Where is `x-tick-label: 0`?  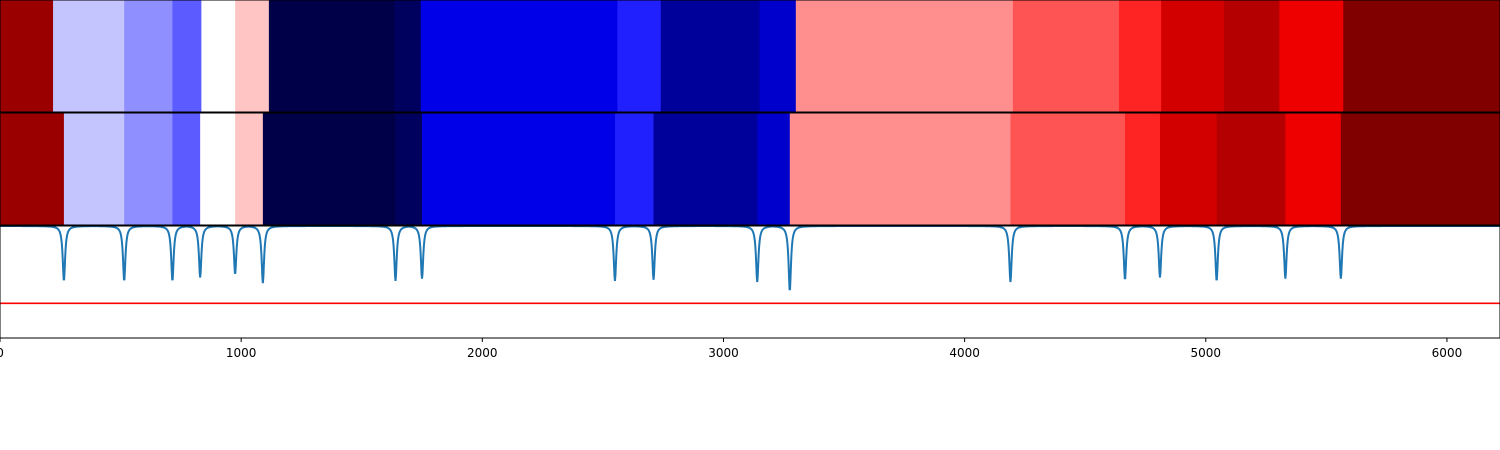
x-tick-label: 0 is located at coordinates (2, 353).